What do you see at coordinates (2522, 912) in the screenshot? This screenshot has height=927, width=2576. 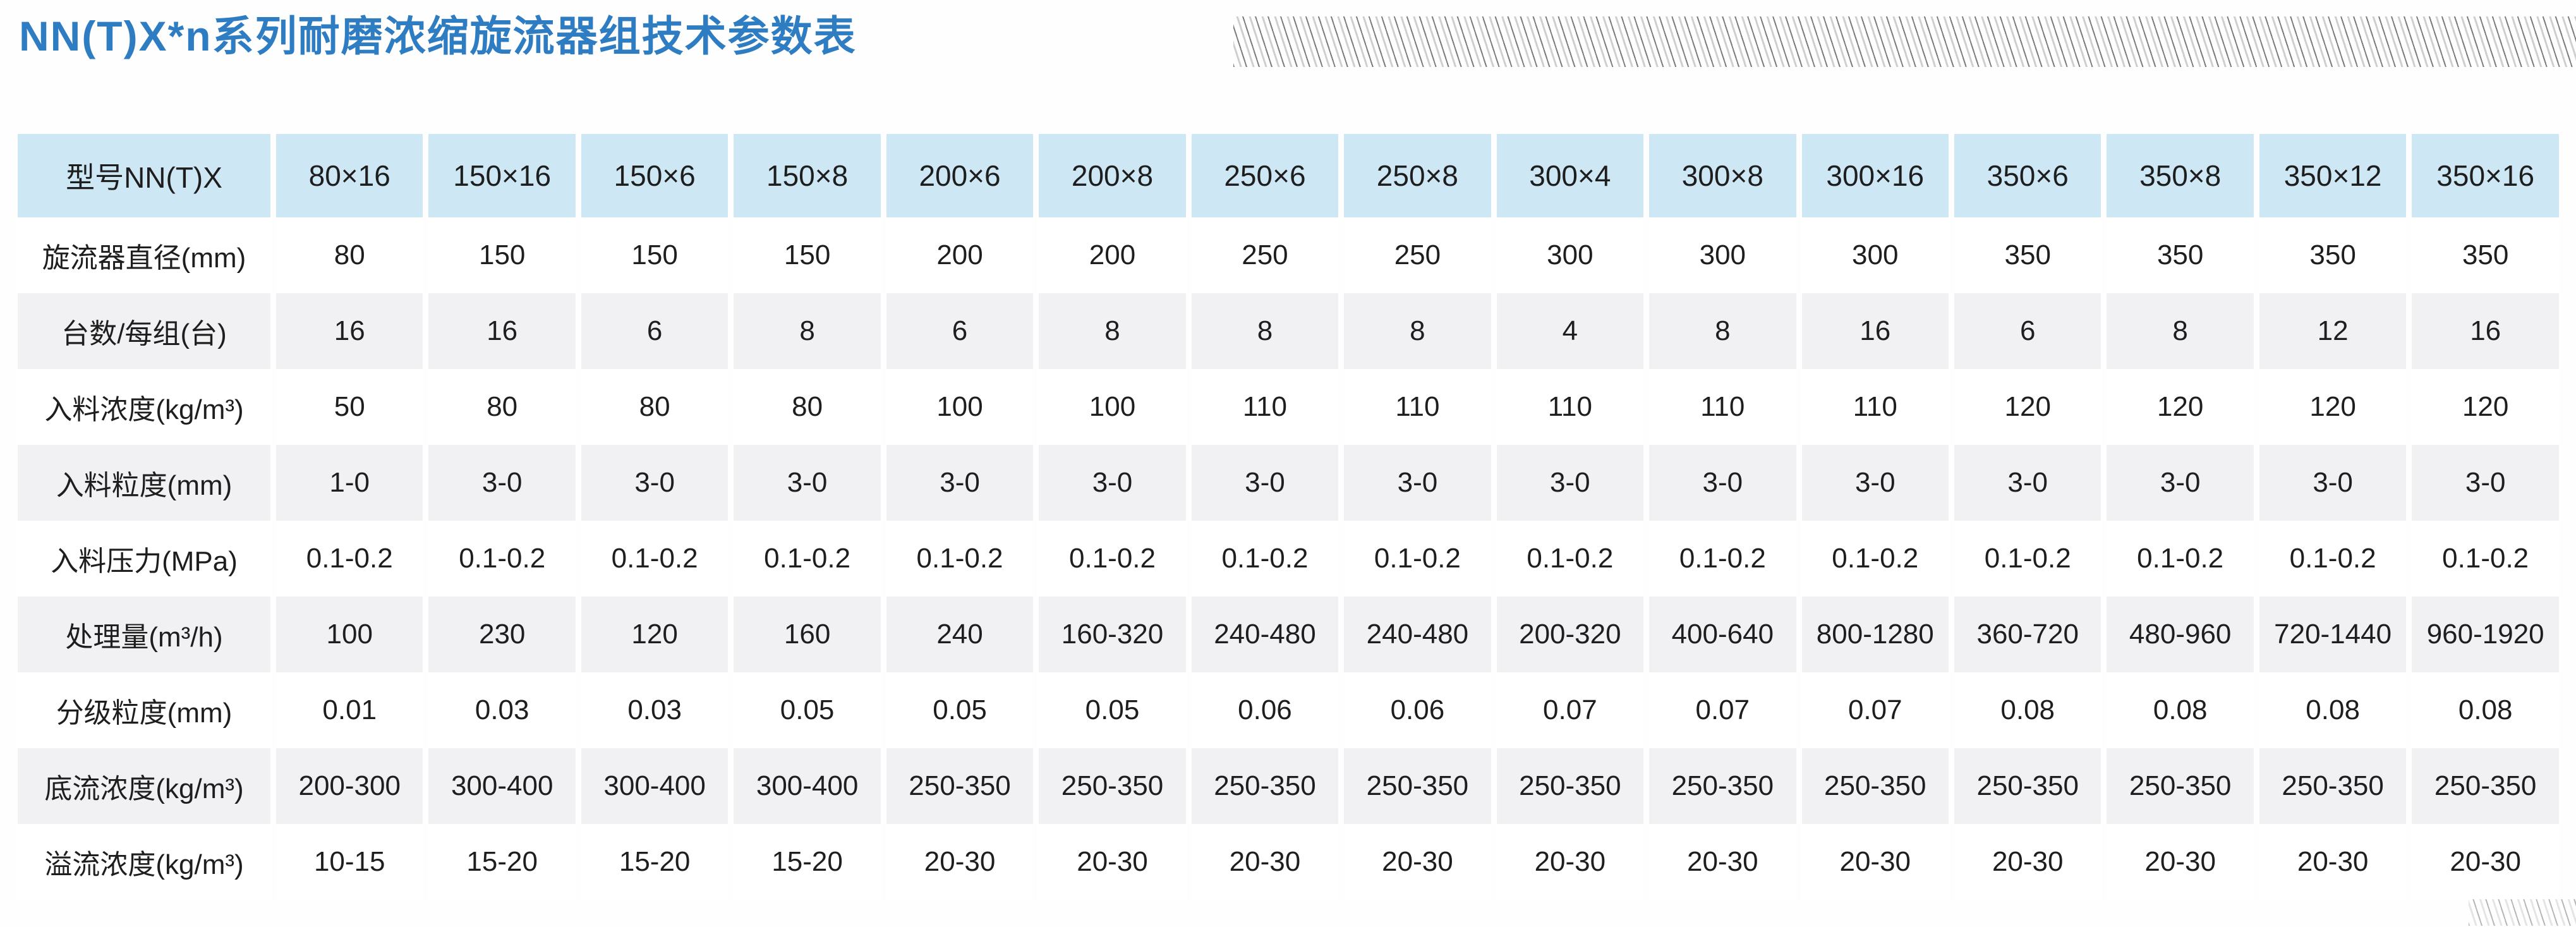 I see `corner-hatch-decoration` at bounding box center [2522, 912].